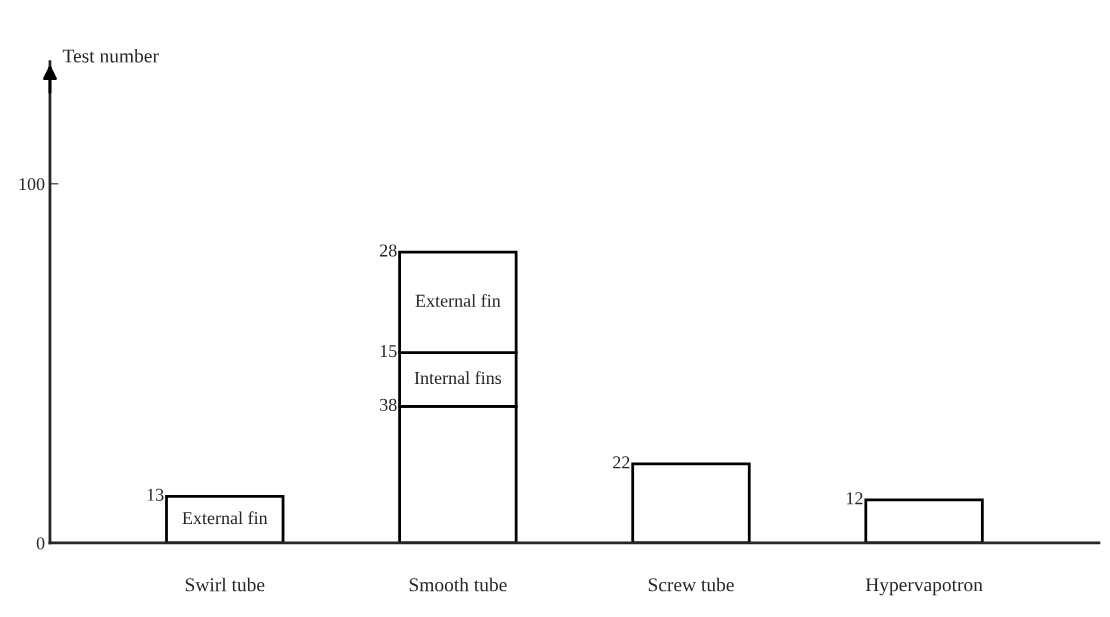  Describe the element at coordinates (155, 494) in the screenshot. I see `data-label: 13` at that location.